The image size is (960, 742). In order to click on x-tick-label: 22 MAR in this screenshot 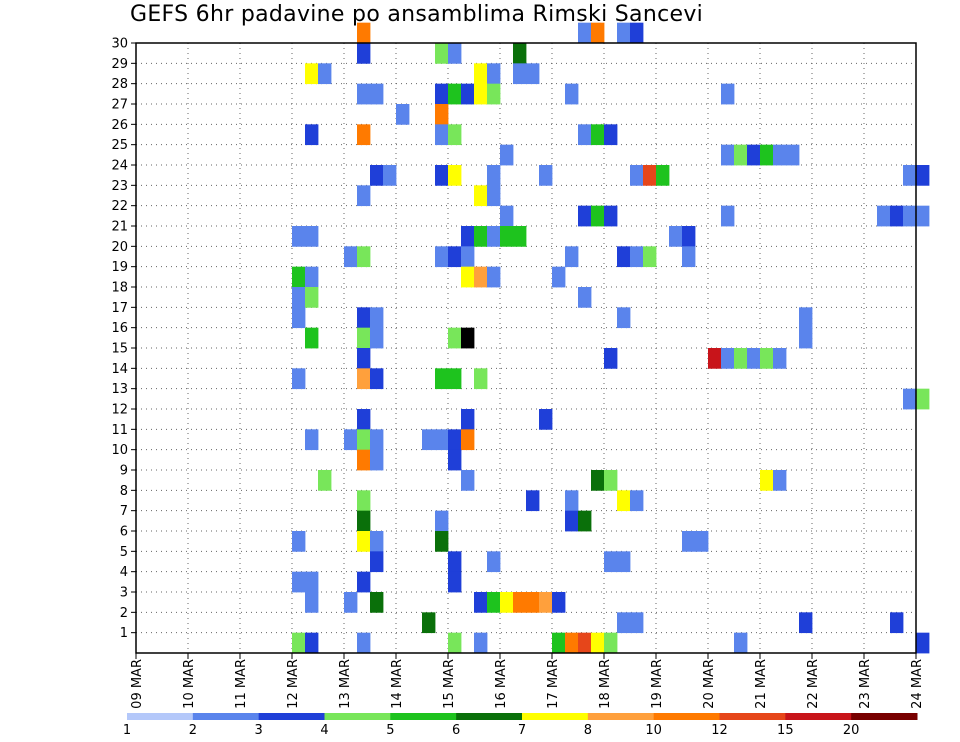, I will do `click(813, 684)`.